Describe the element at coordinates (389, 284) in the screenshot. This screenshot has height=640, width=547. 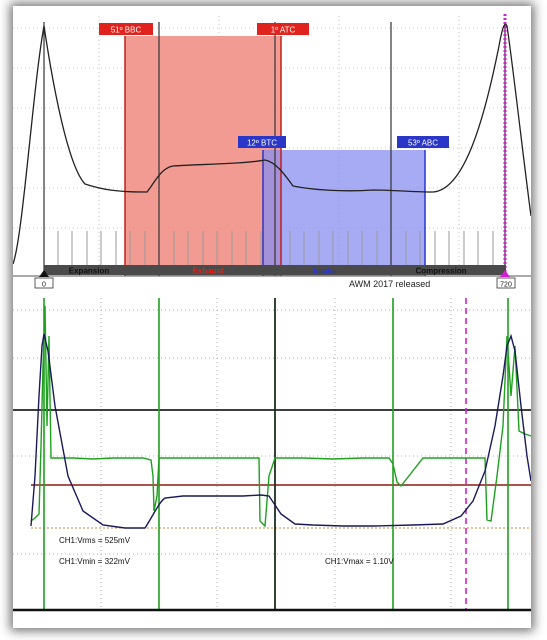
I see `watermark-text: AWM 2017 released` at that location.